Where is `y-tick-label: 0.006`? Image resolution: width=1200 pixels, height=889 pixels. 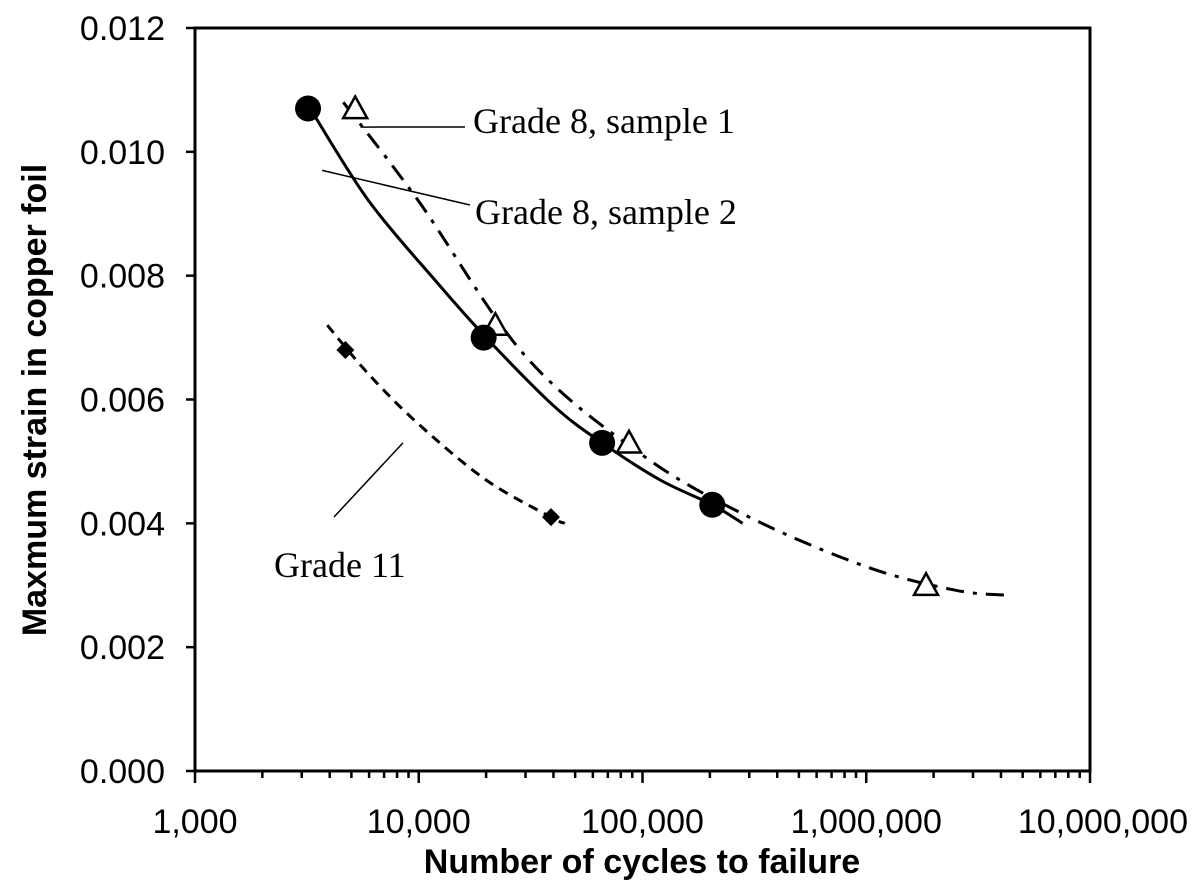 y-tick-label: 0.006 is located at coordinates (122, 401).